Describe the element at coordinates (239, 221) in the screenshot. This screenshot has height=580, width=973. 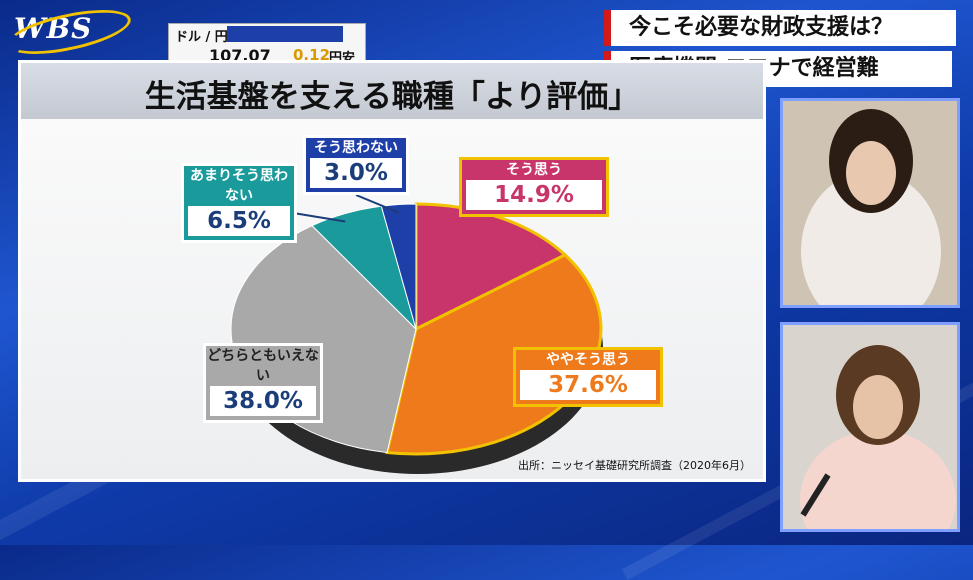
I see `slice-value: 6.5%` at that location.